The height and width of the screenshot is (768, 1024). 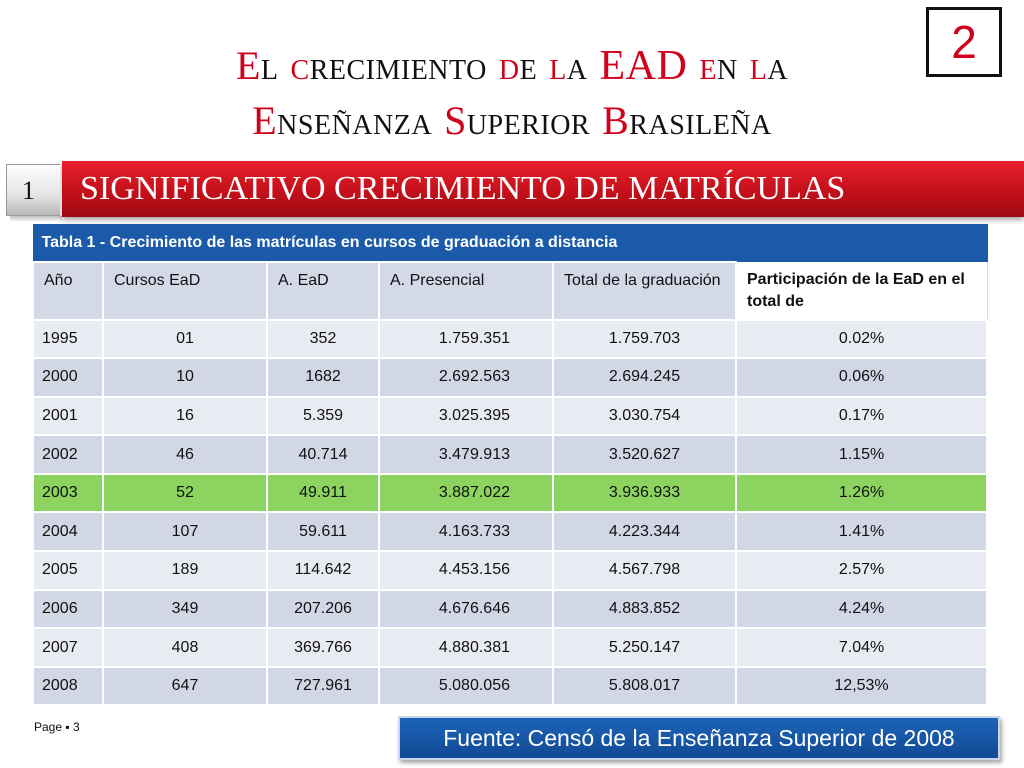 I want to click on table-row: 2001 16 5.359 3.025.395 3.030.754 0.17%, so click(x=510, y=416).